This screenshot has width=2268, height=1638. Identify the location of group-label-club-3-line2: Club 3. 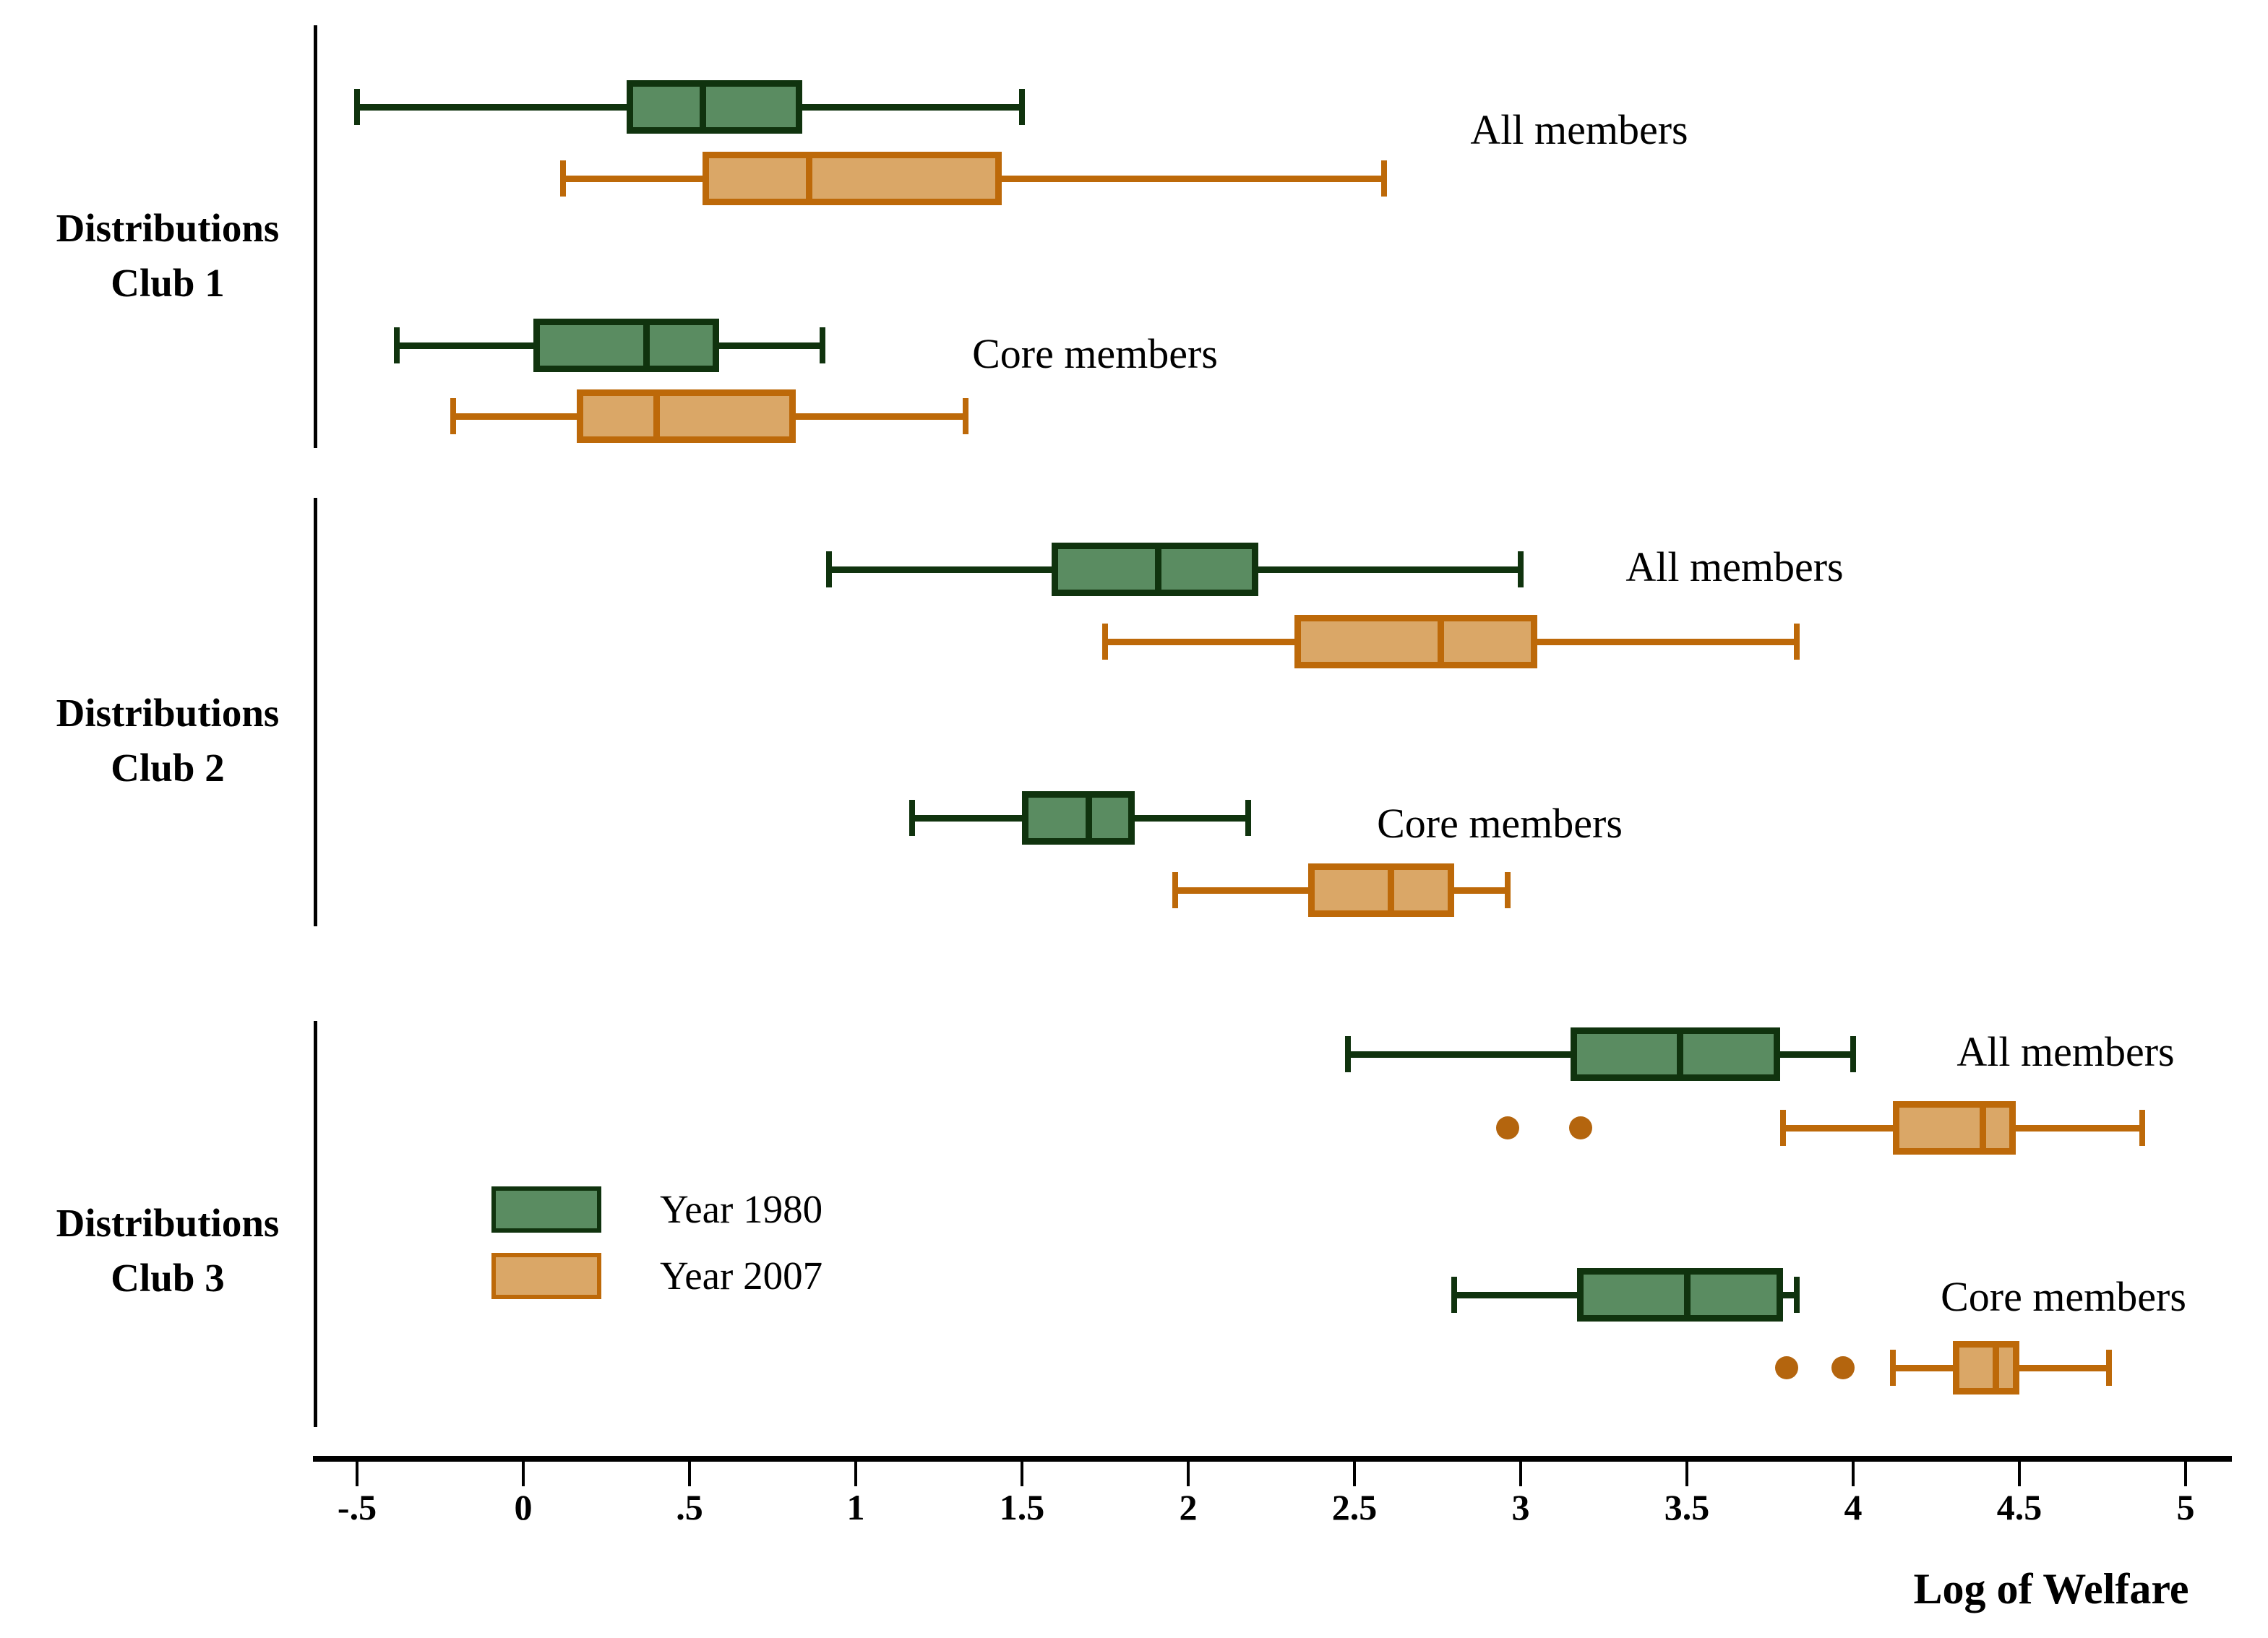
(168, 1278).